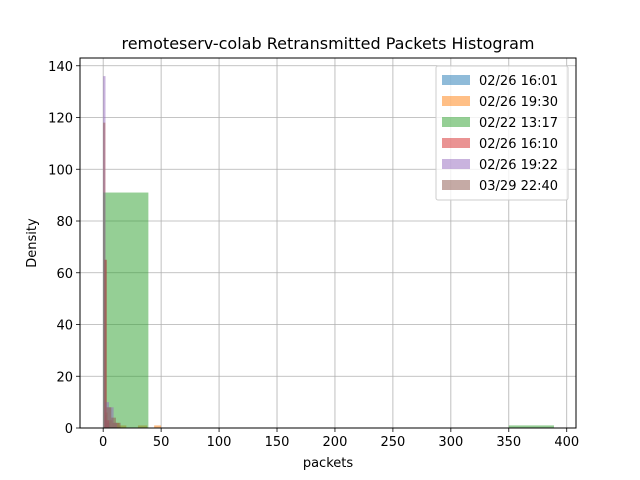 The image size is (640, 480). Describe the element at coordinates (508, 442) in the screenshot. I see `x-tick-label: 350` at that location.